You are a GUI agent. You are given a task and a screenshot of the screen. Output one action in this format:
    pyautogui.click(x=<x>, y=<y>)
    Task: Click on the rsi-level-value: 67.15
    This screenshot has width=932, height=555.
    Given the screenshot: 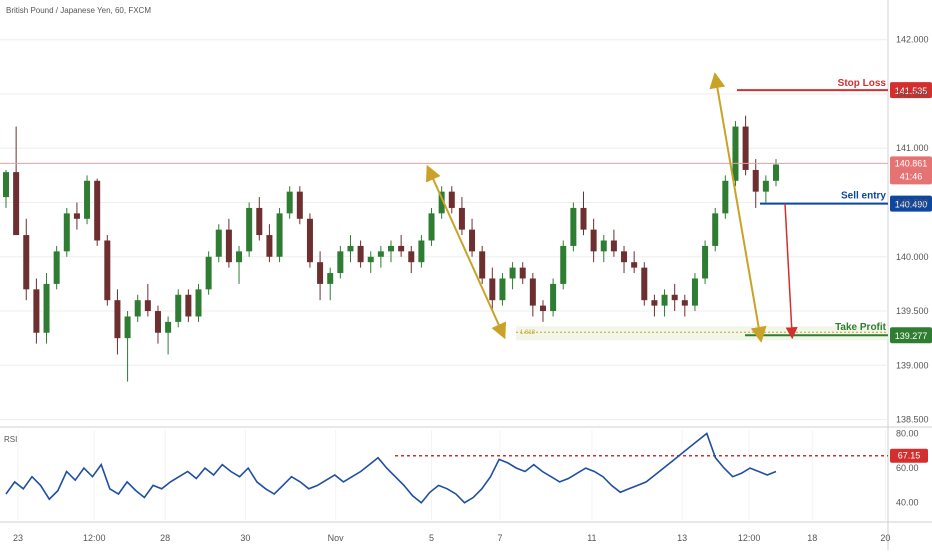 What is the action you would take?
    pyautogui.click(x=909, y=456)
    